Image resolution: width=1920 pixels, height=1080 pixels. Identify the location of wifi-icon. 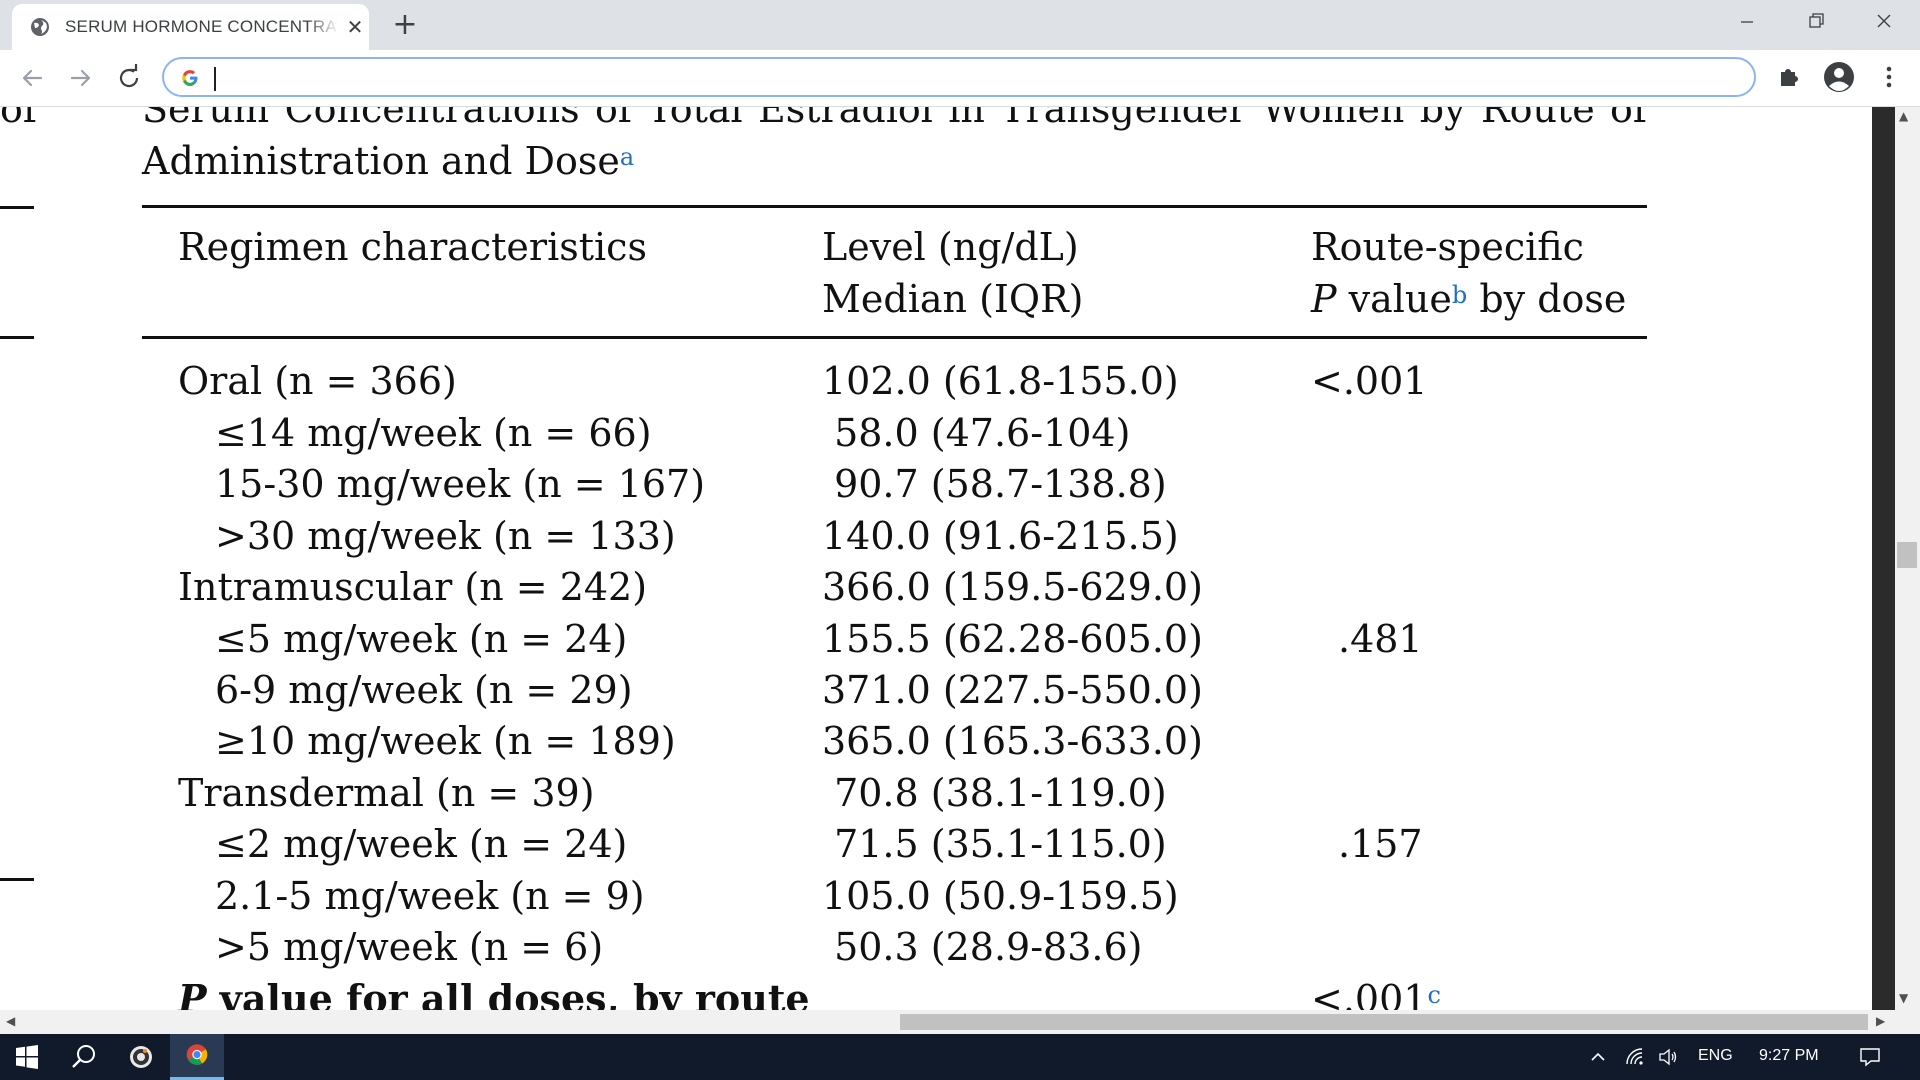
(1635, 1057).